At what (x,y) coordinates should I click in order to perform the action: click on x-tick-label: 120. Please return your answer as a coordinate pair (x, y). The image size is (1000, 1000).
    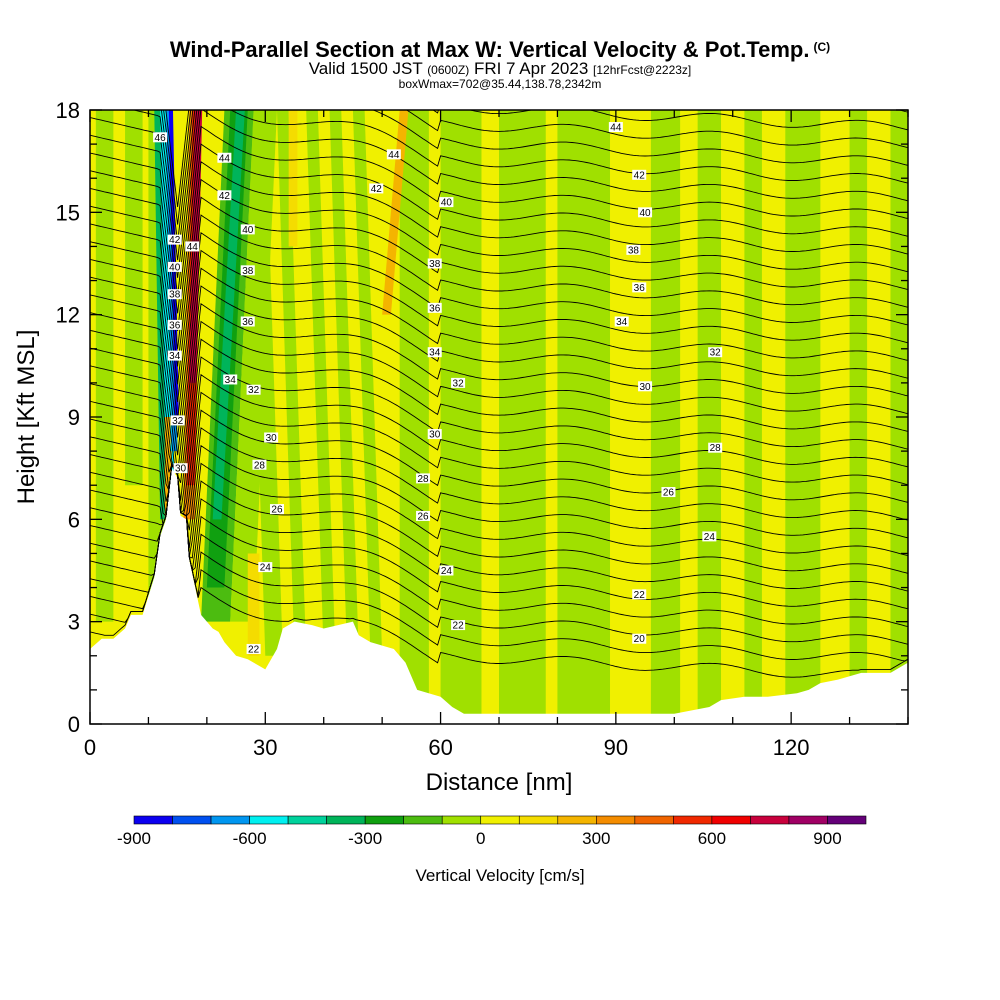
    Looking at the image, I should click on (791, 747).